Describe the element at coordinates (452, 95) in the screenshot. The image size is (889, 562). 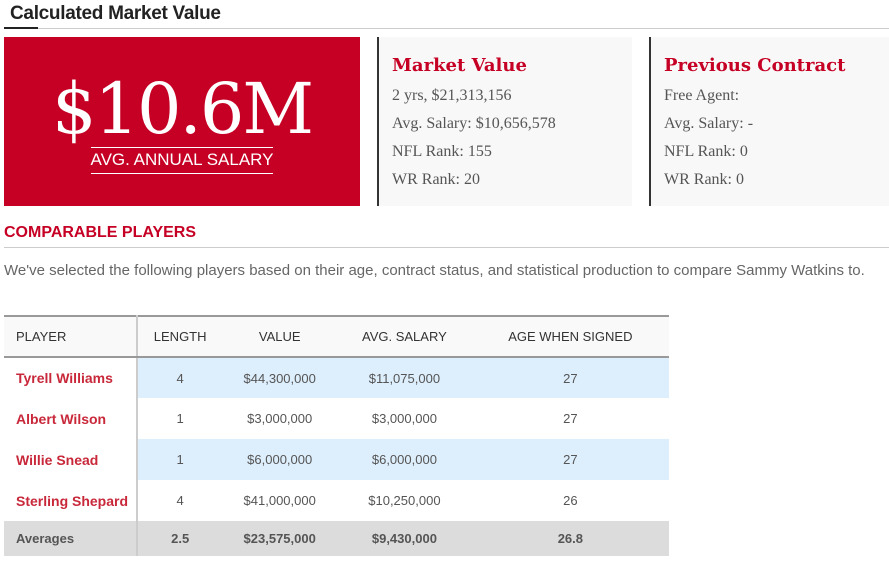
I see `market-value-line: 2 yrs, $21,313,156` at that location.